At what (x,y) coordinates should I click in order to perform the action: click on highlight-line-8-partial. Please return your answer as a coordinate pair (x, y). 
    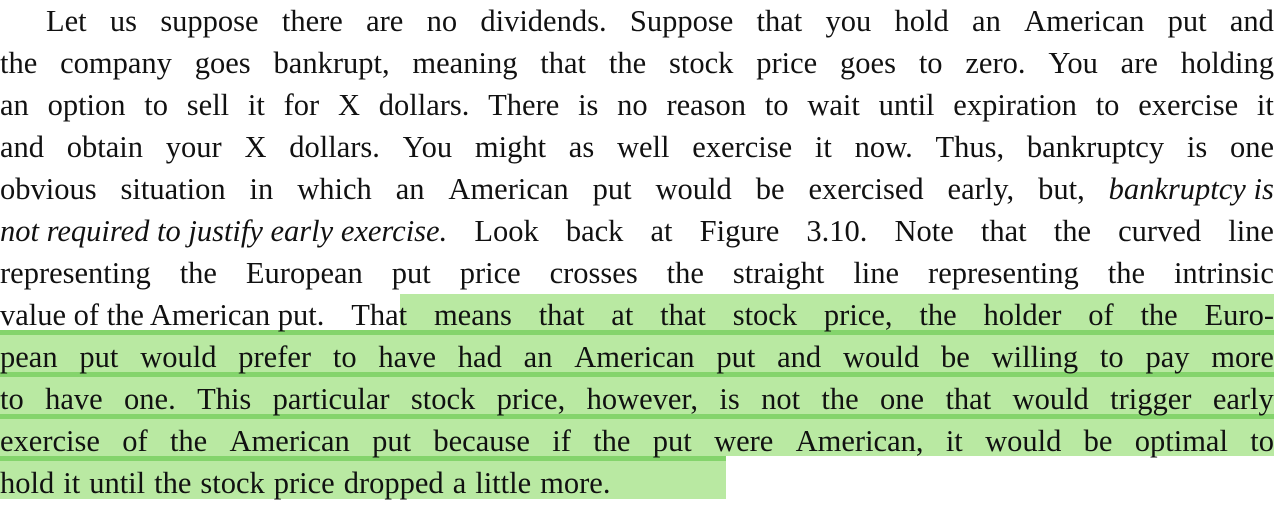
    Looking at the image, I should click on (837, 312).